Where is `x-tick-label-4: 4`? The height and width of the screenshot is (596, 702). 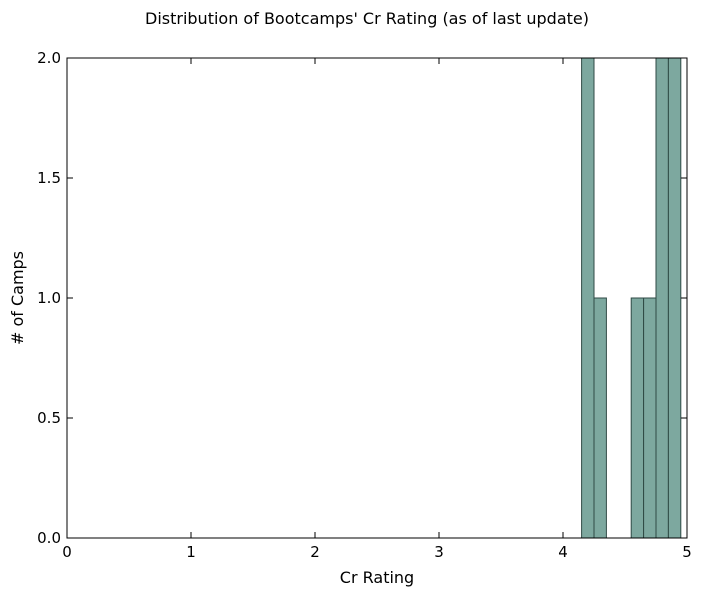
x-tick-label-4: 4 is located at coordinates (563, 552).